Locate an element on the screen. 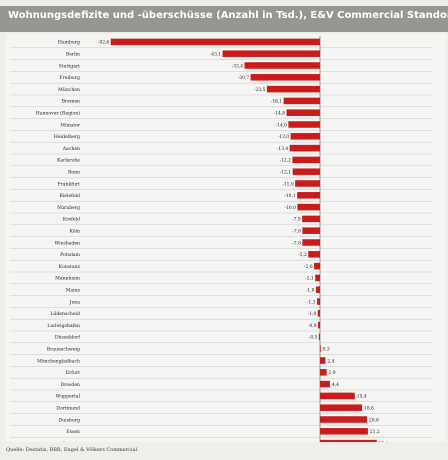 The width and height of the screenshot is (448, 460). value-label: -0,9 is located at coordinates (312, 326).